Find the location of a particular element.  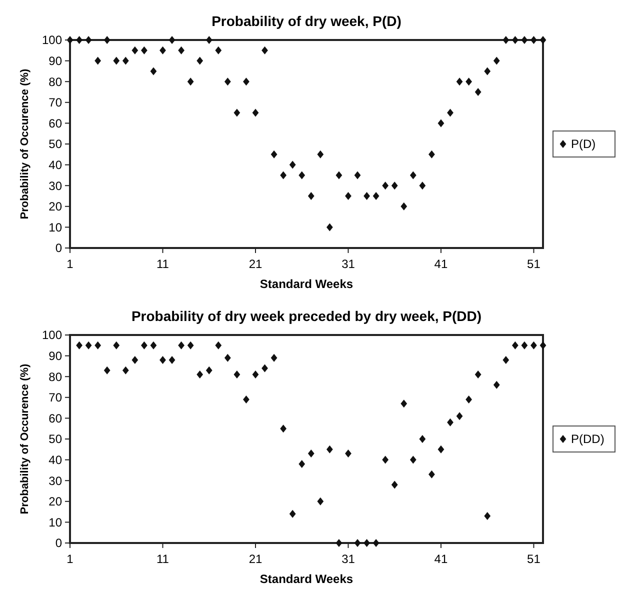

x-tick-label: 51 is located at coordinates (534, 264).